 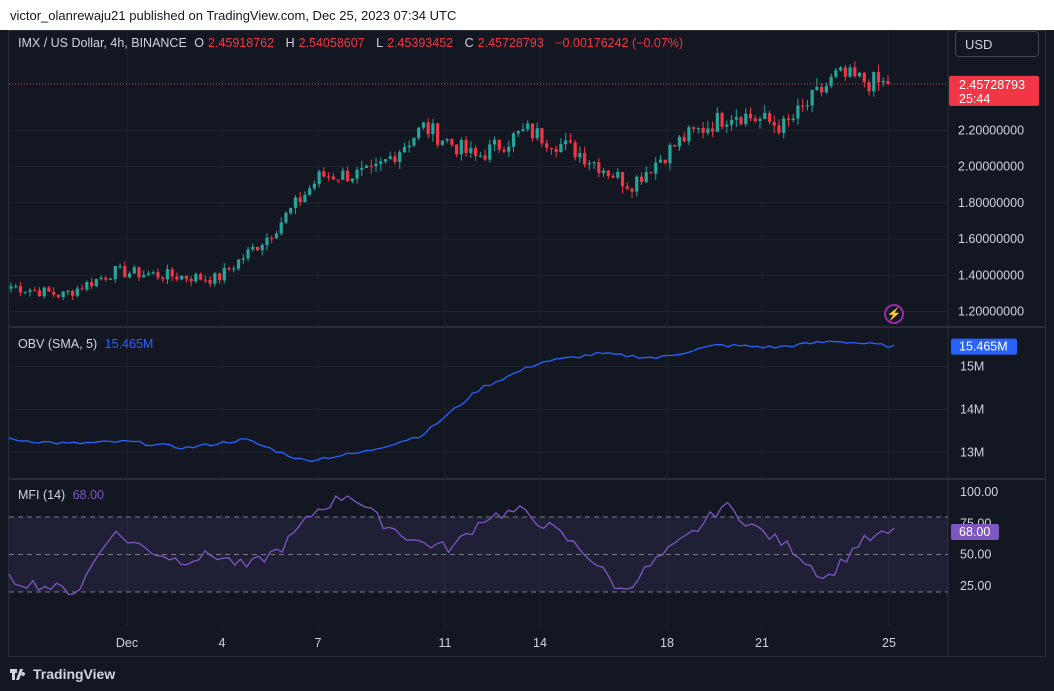 What do you see at coordinates (127, 643) in the screenshot?
I see `x-tick-label: Dec` at bounding box center [127, 643].